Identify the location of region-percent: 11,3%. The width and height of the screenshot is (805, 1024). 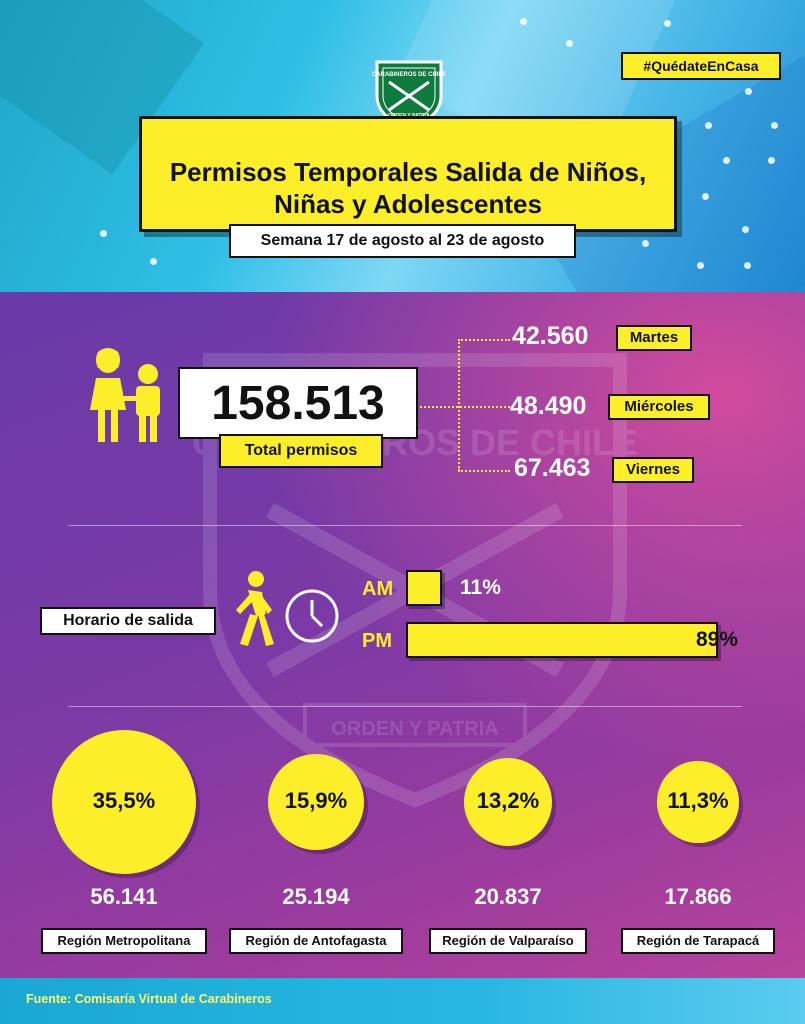
(698, 801).